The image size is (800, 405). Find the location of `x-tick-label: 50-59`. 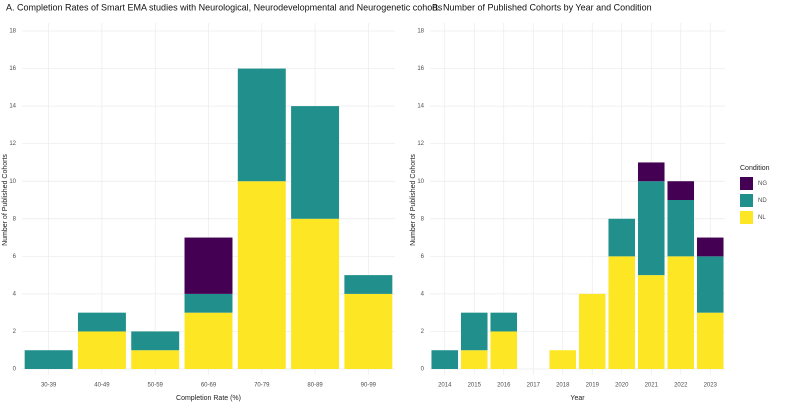

x-tick-label: 50-59 is located at coordinates (156, 386).